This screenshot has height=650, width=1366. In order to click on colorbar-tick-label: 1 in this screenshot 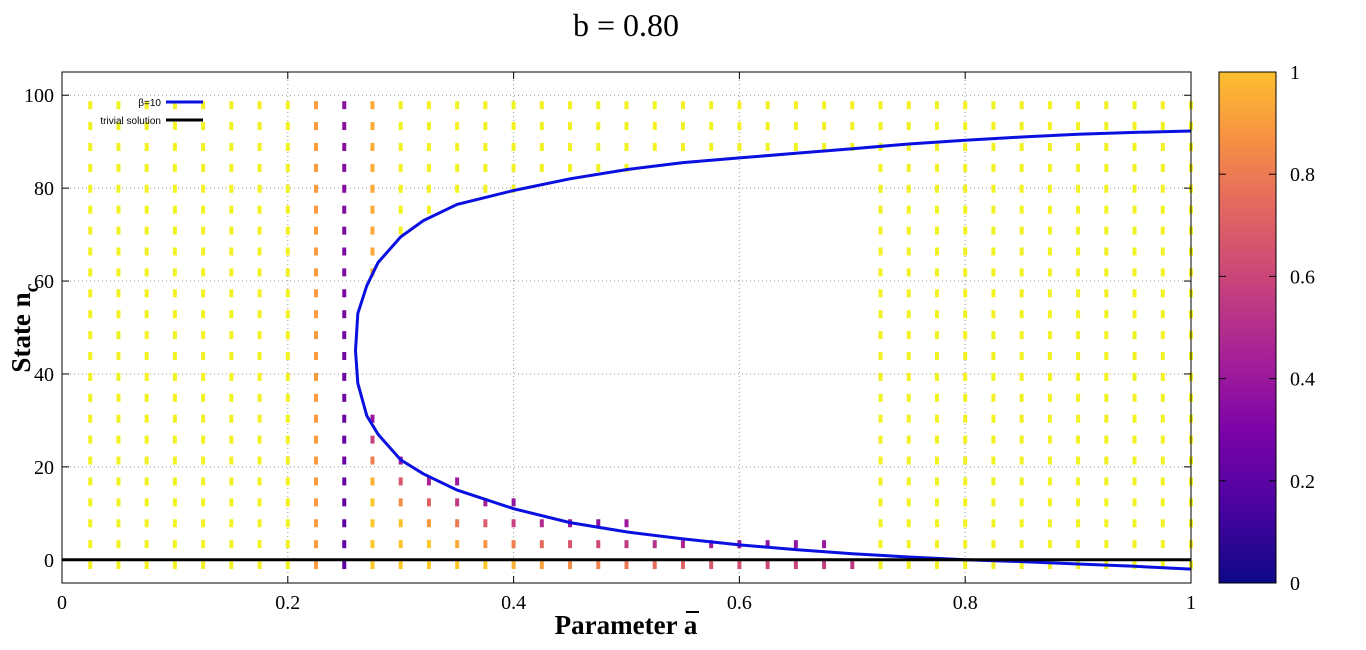, I will do `click(1295, 73)`.